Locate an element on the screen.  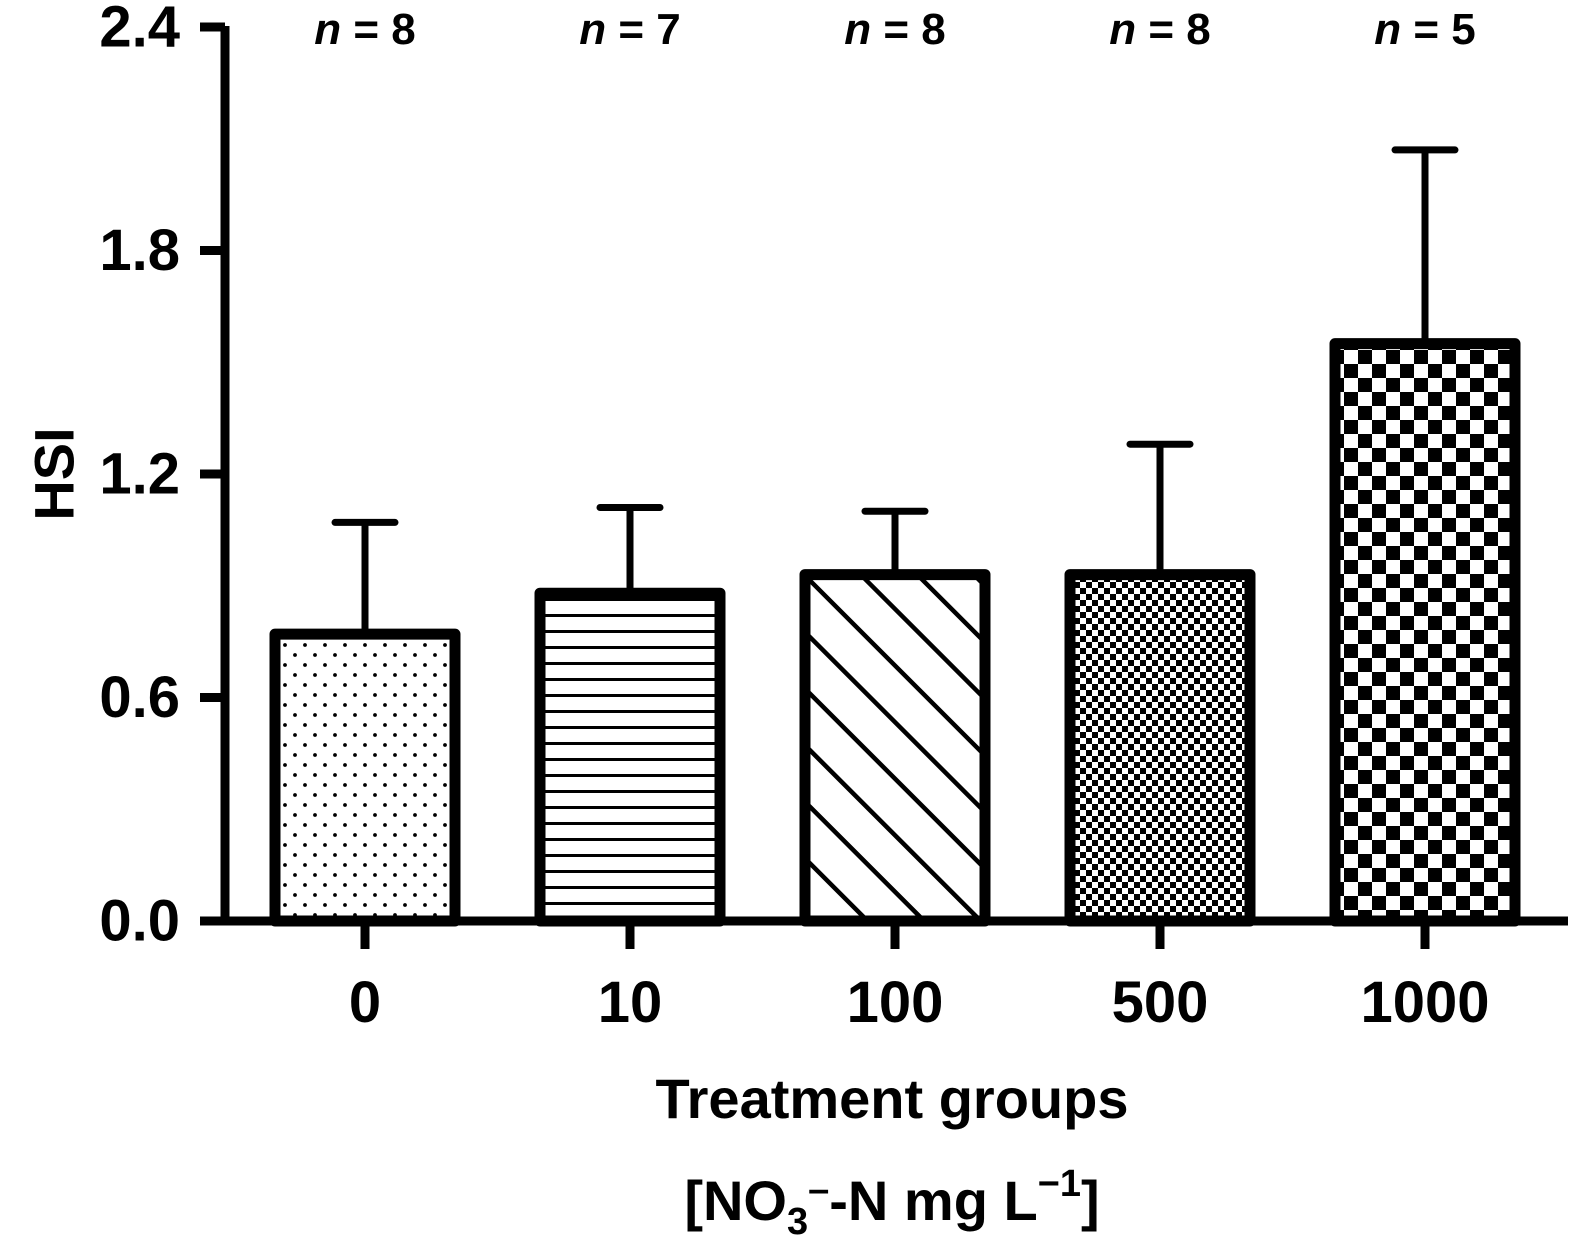
y-axis-ticks: 0.0 0.6 1.2 1.8 2.4 is located at coordinates (162, 477).